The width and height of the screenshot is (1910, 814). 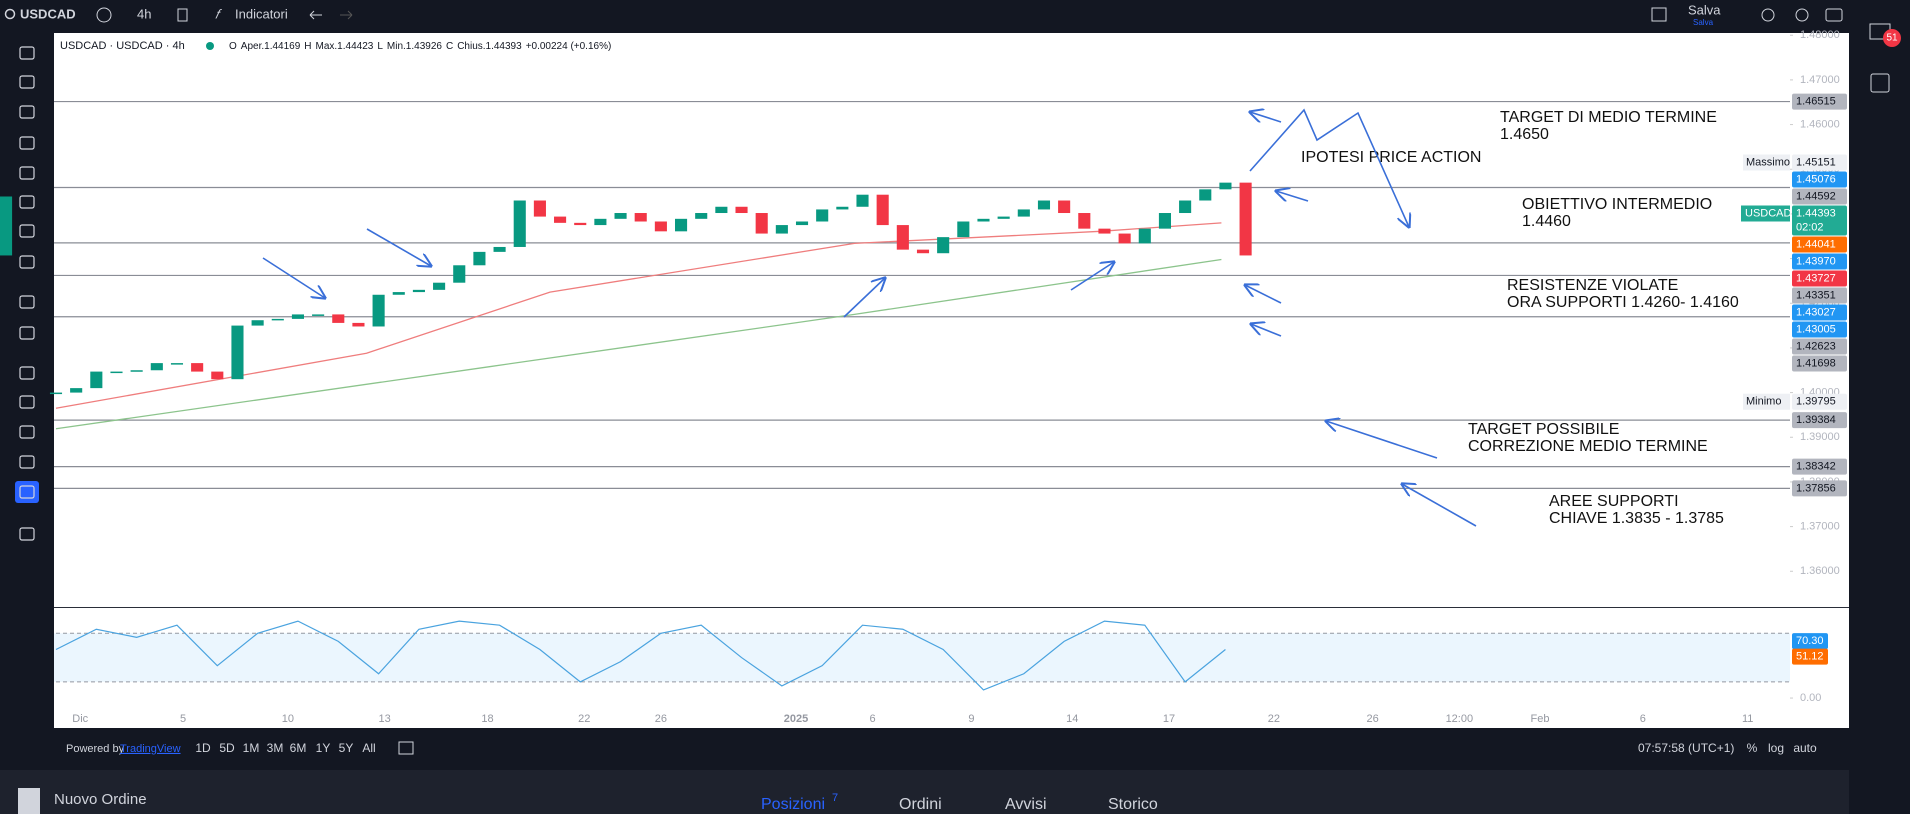 I want to click on range-button: 1D, so click(x=203, y=748).